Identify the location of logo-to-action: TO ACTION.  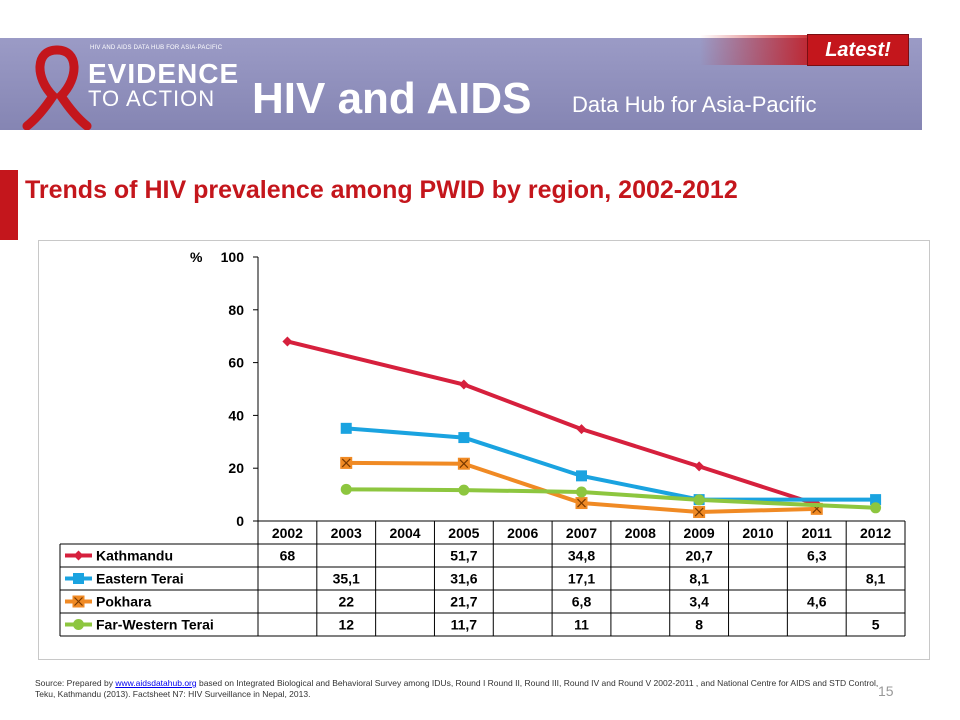
(152, 98).